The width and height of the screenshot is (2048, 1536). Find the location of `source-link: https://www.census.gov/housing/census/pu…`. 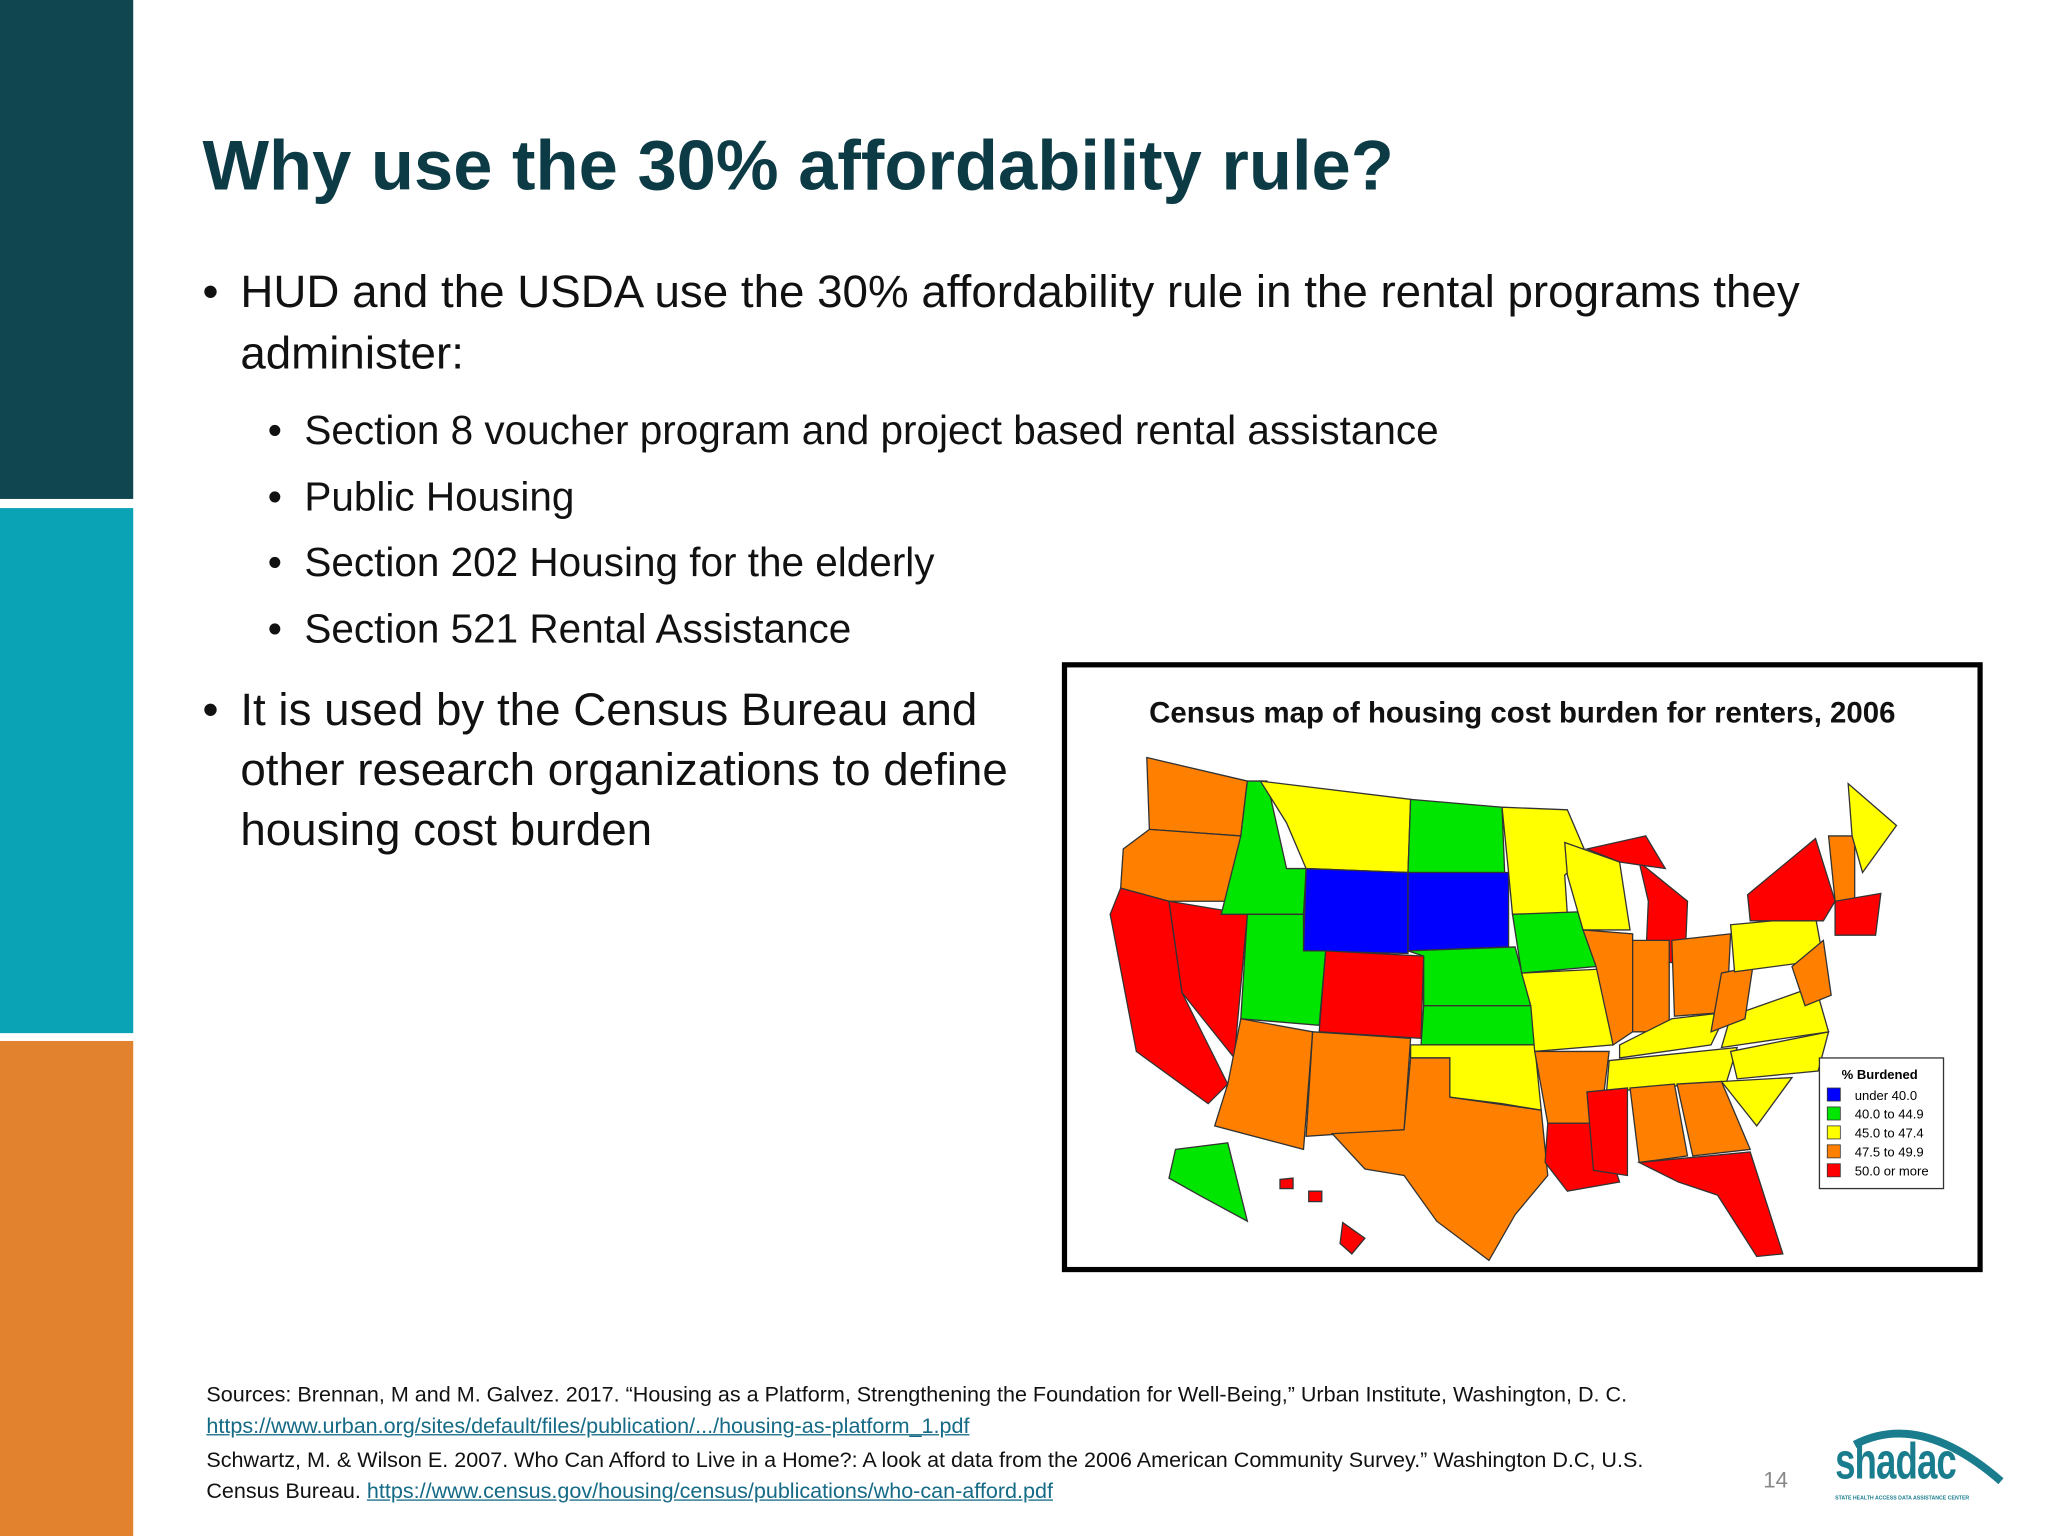

source-link: https://www.census.gov/housing/census/pu… is located at coordinates (709, 1491).